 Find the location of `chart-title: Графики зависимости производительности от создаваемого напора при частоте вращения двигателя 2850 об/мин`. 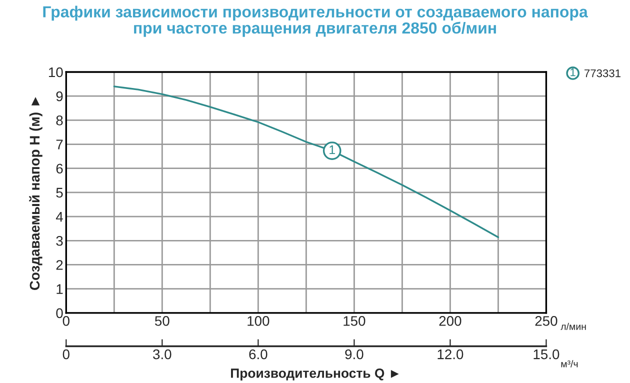

chart-title: Графики зависимости производительности от создаваемого напора при частоте вращения двигателя 2850 об/мин is located at coordinates (315, 21).